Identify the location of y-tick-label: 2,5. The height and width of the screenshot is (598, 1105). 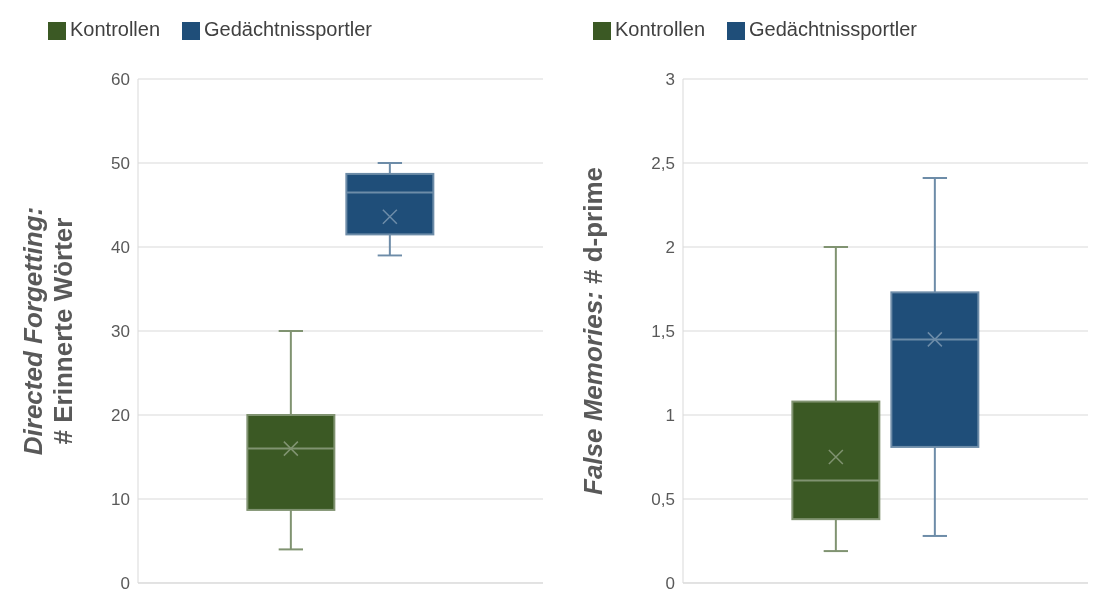
(663, 164).